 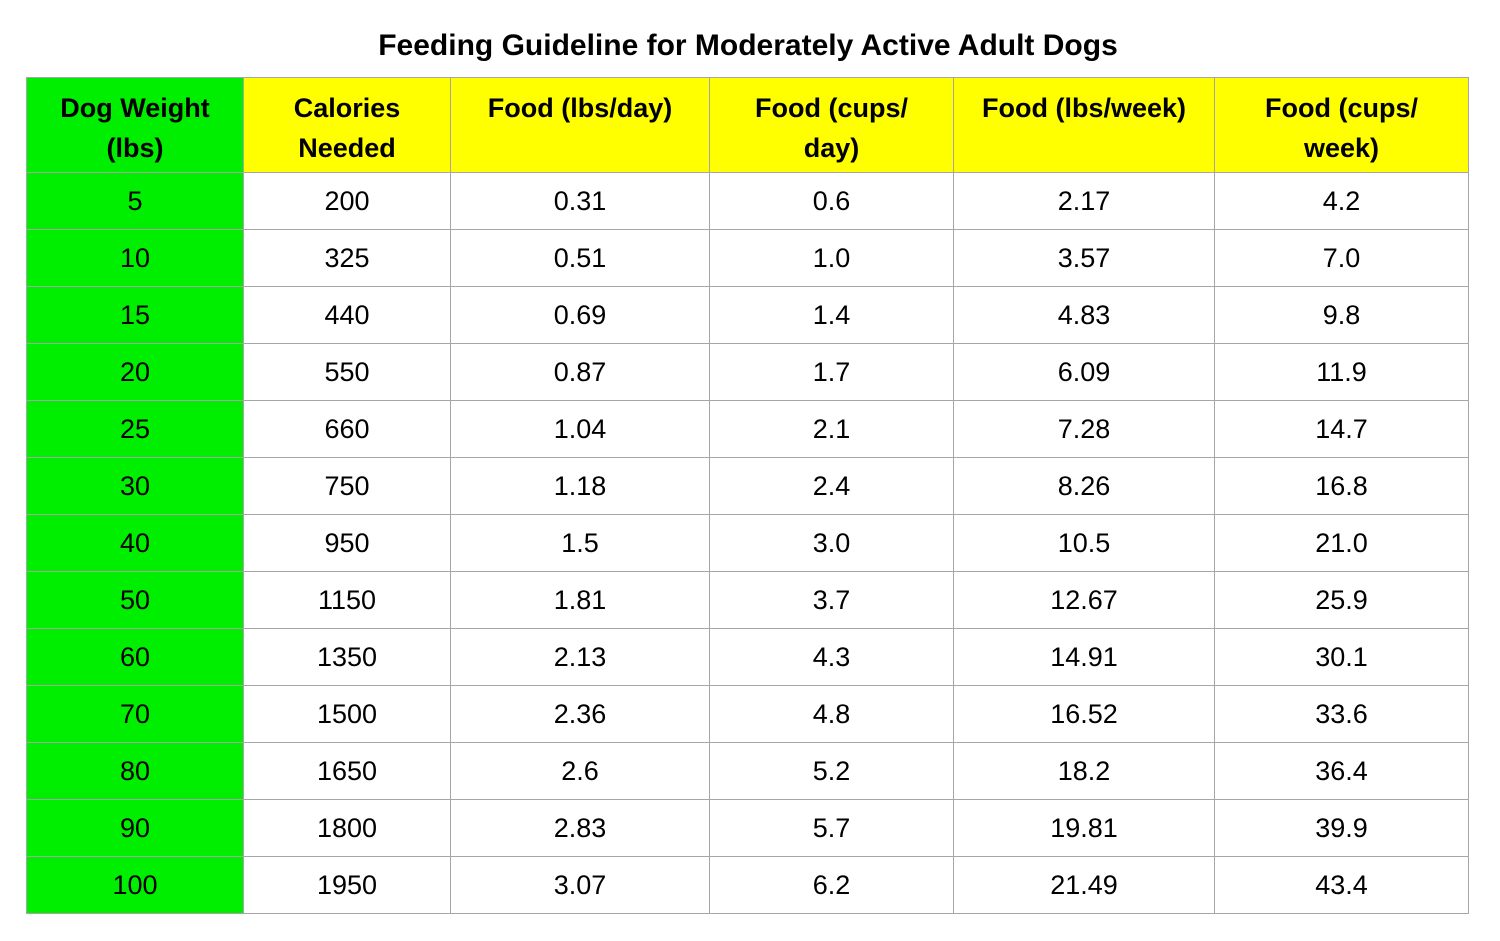 I want to click on header-line: week), so click(x=1341, y=148).